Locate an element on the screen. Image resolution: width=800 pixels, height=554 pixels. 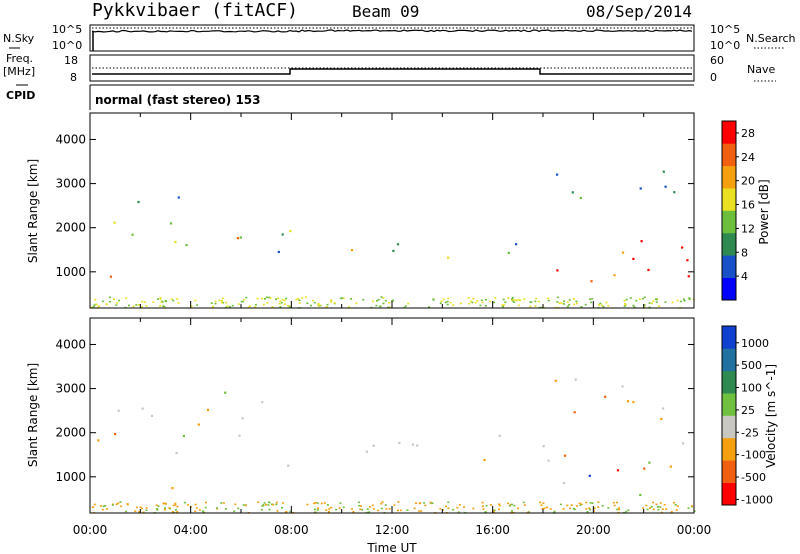
y-tick-label: 1000 is located at coordinates (70, 477).